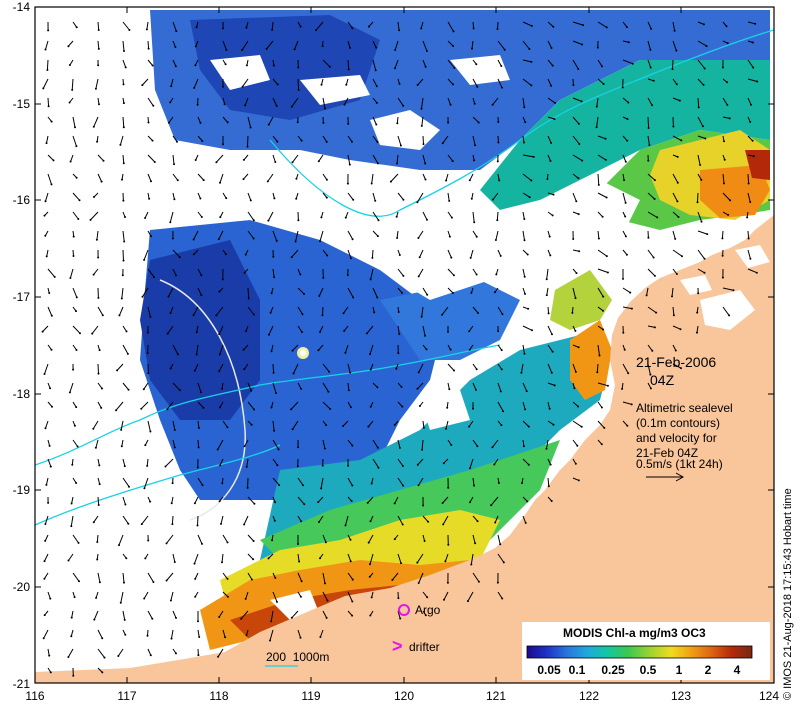 The width and height of the screenshot is (800, 710). What do you see at coordinates (678, 423) in the screenshot?
I see `altimetry-line: (0.1m contours)` at bounding box center [678, 423].